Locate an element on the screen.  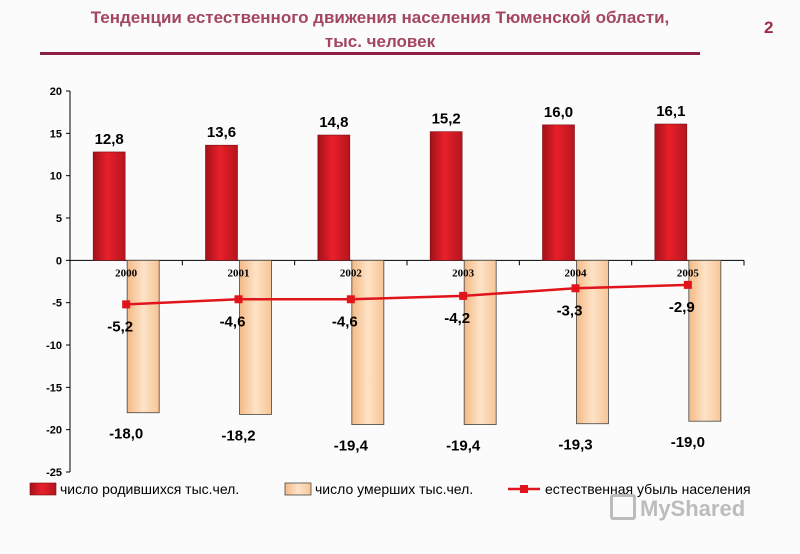
watermark-text: MyShared is located at coordinates (693, 508).